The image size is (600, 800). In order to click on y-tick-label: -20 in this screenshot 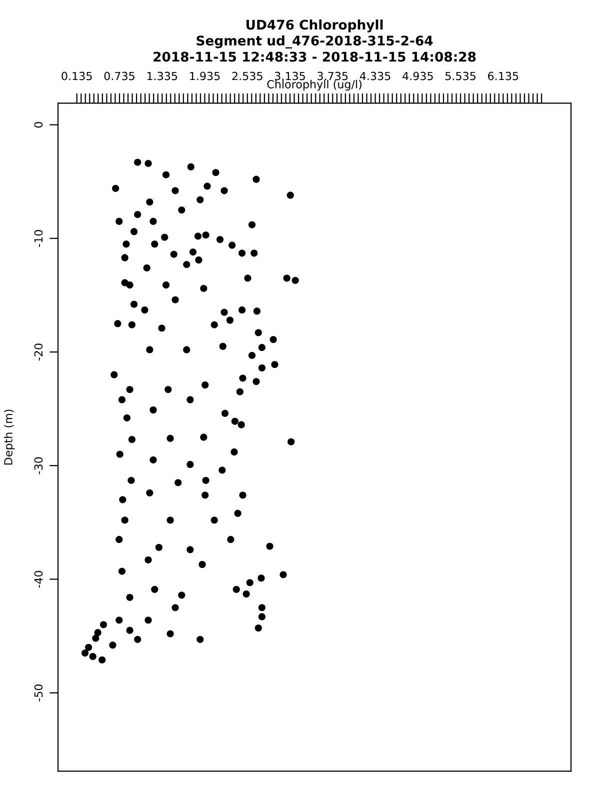, I will do `click(38, 352)`.